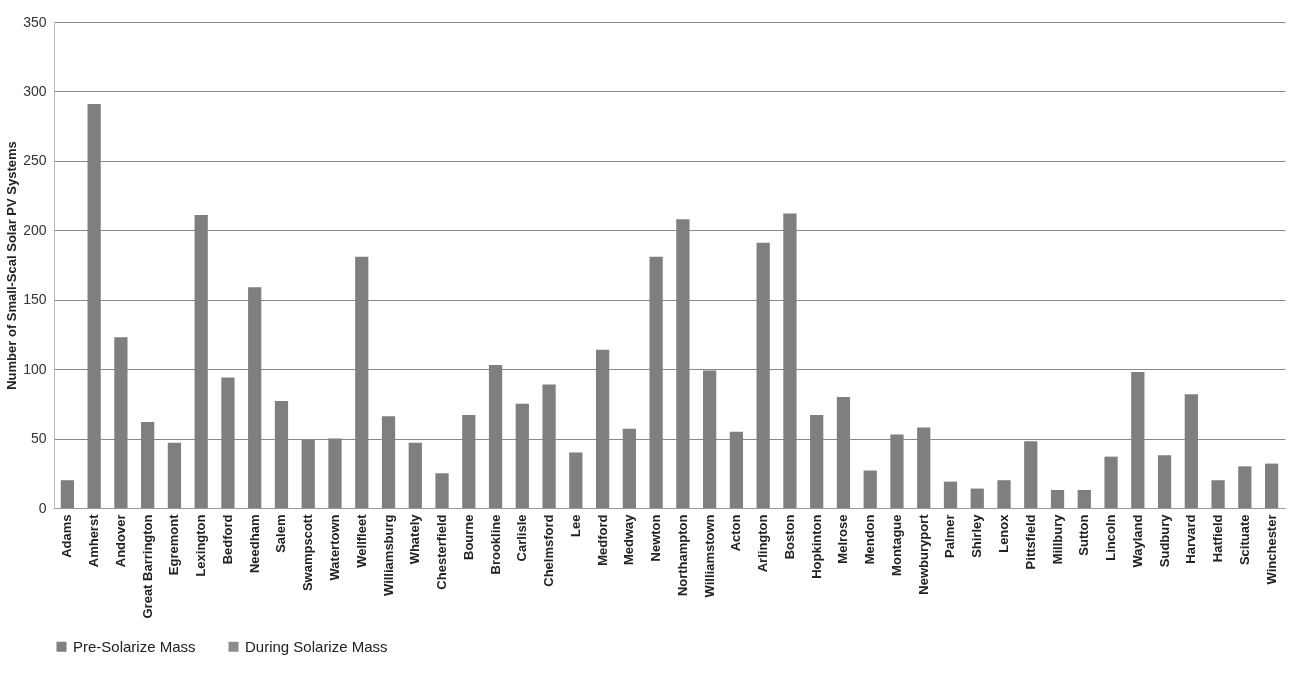  Describe the element at coordinates (1111, 537) in the screenshot. I see `x-tick-label: Lincoln` at that location.